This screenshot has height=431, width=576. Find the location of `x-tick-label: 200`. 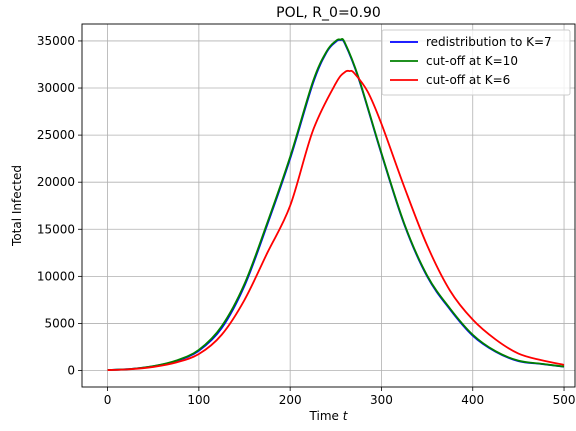

x-tick-label: 200 is located at coordinates (290, 400).